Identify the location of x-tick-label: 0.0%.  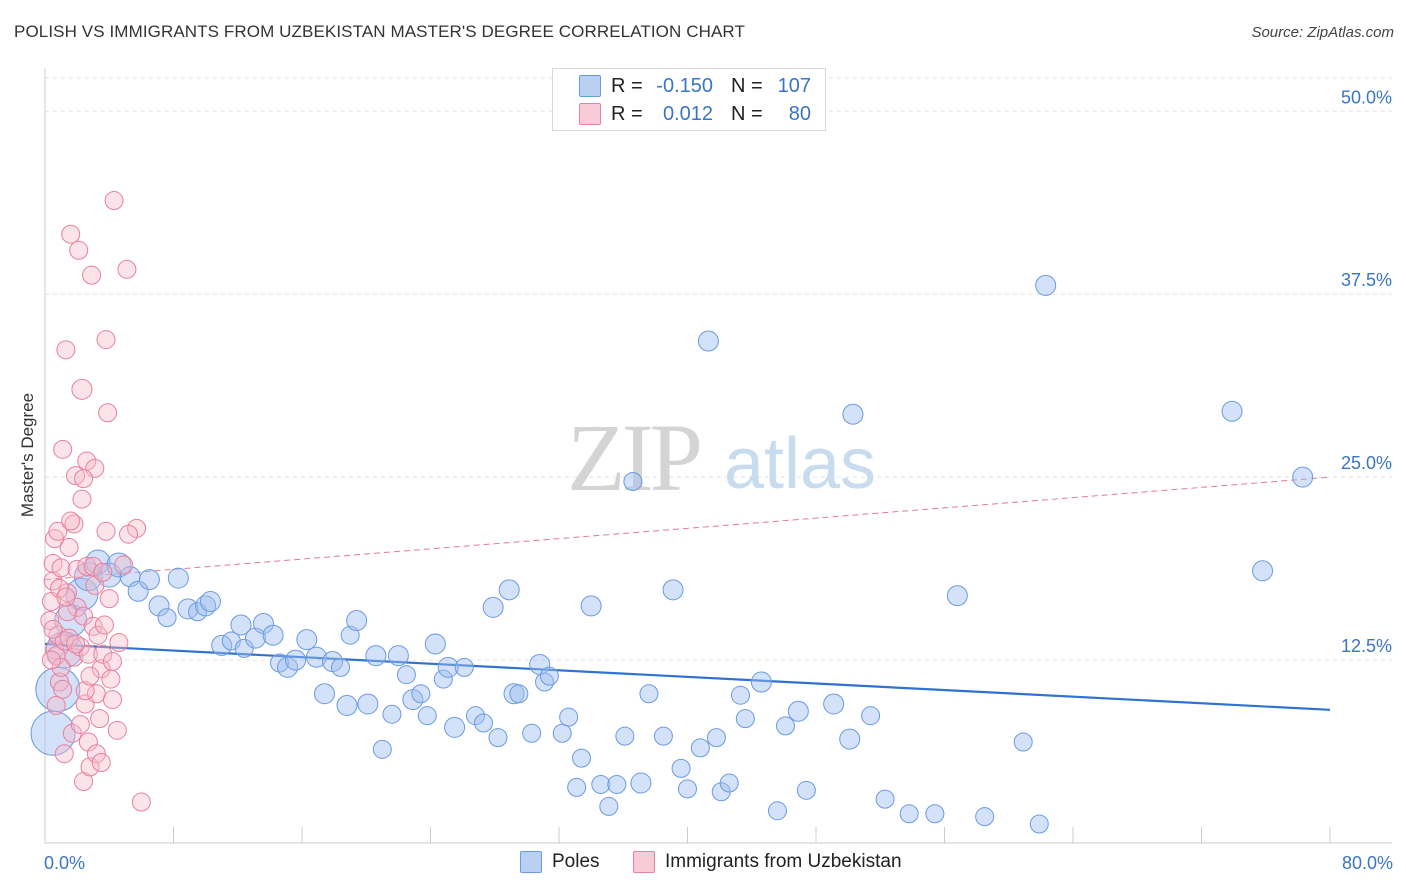
(64, 863).